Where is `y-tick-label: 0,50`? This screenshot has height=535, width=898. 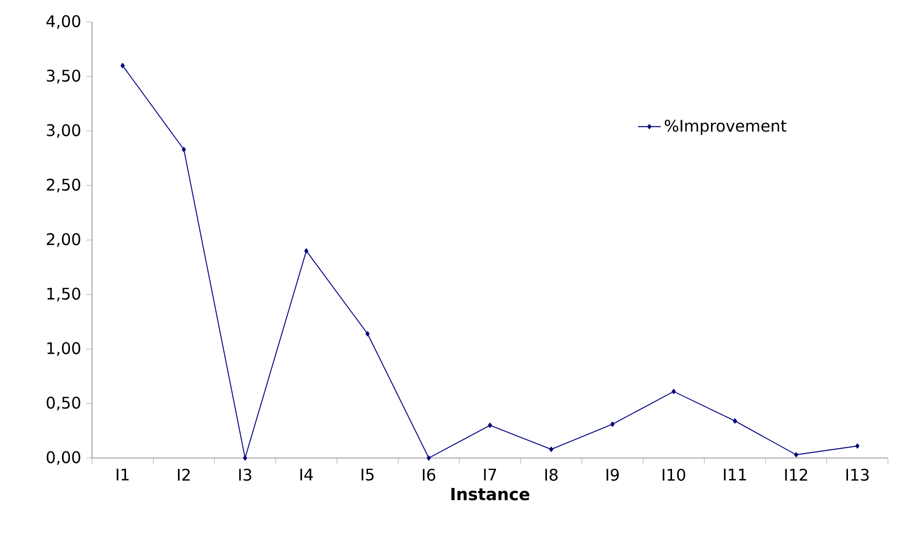 y-tick-label: 0,50 is located at coordinates (63, 403).